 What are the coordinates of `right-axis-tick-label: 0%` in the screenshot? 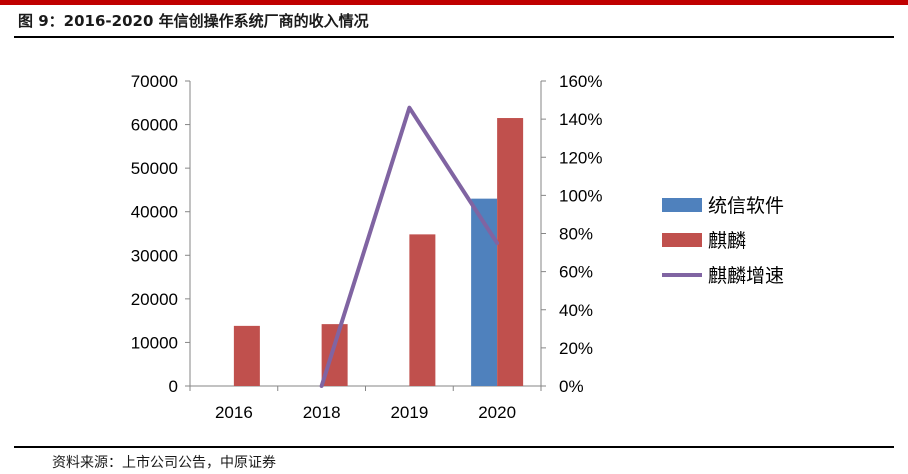 It's located at (571, 386).